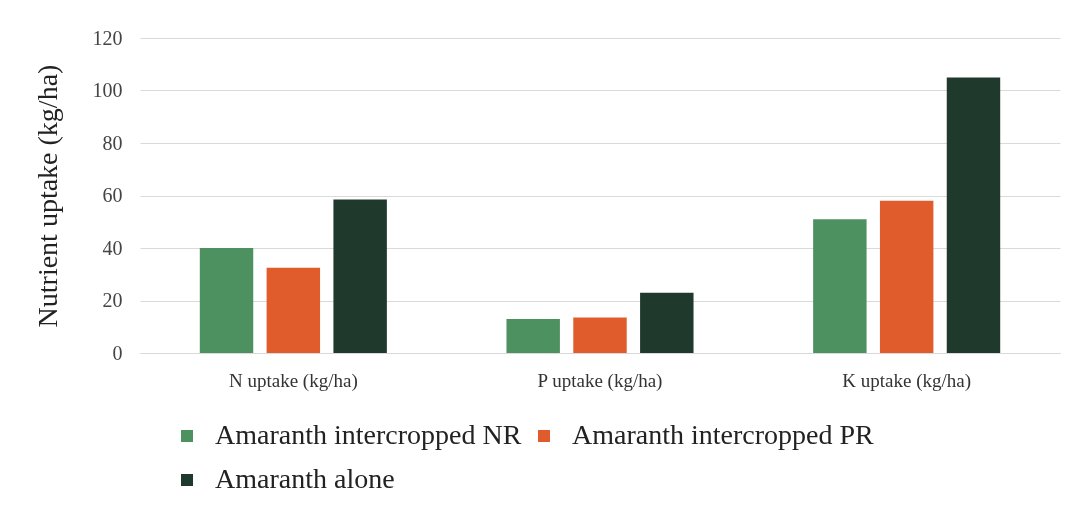 Image resolution: width=1087 pixels, height=523 pixels. I want to click on y-tick-label: 40, so click(112, 247).